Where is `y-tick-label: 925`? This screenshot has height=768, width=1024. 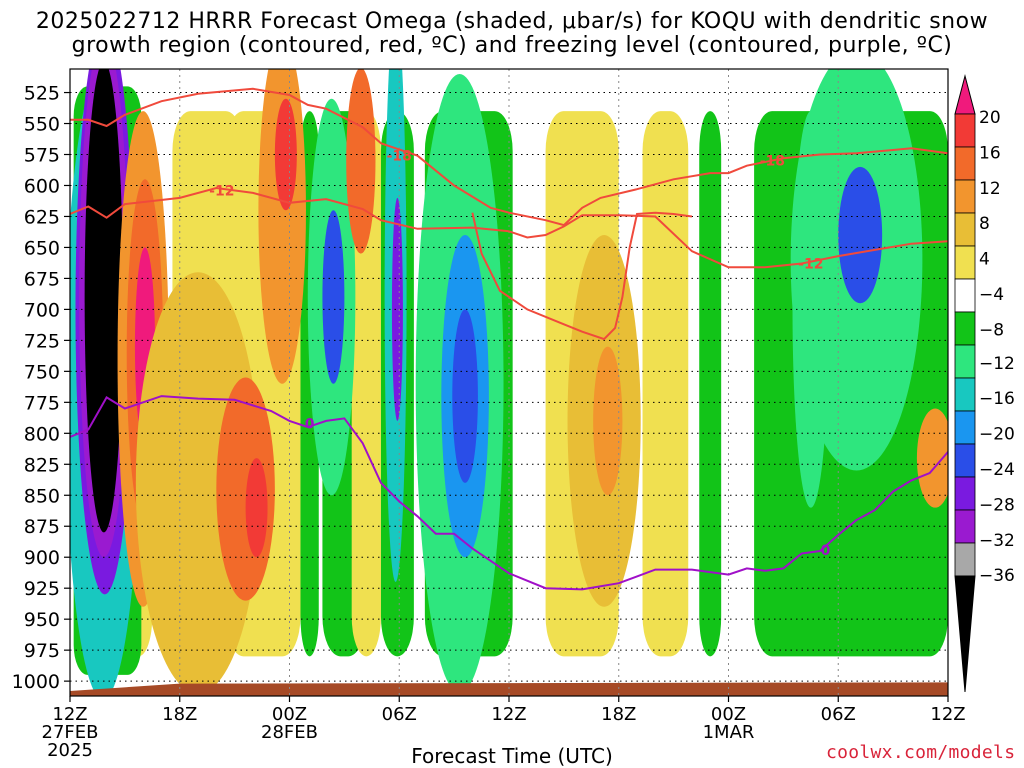 y-tick-label: 925 is located at coordinates (42, 589).